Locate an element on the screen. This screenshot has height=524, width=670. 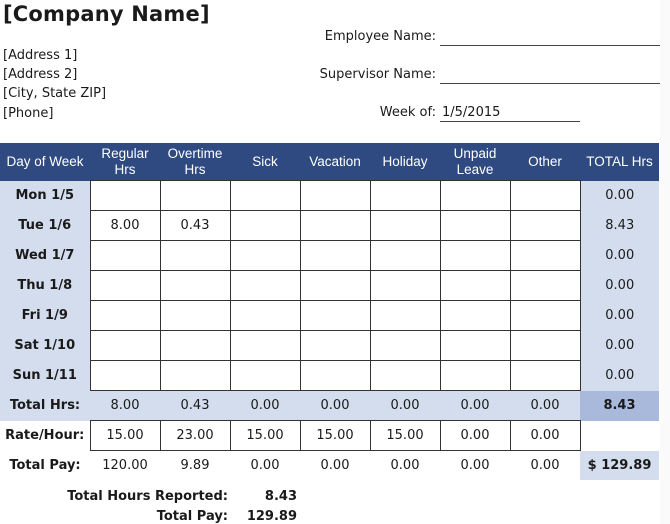
table-row: Mon 1/5 0.00 is located at coordinates (329, 195).